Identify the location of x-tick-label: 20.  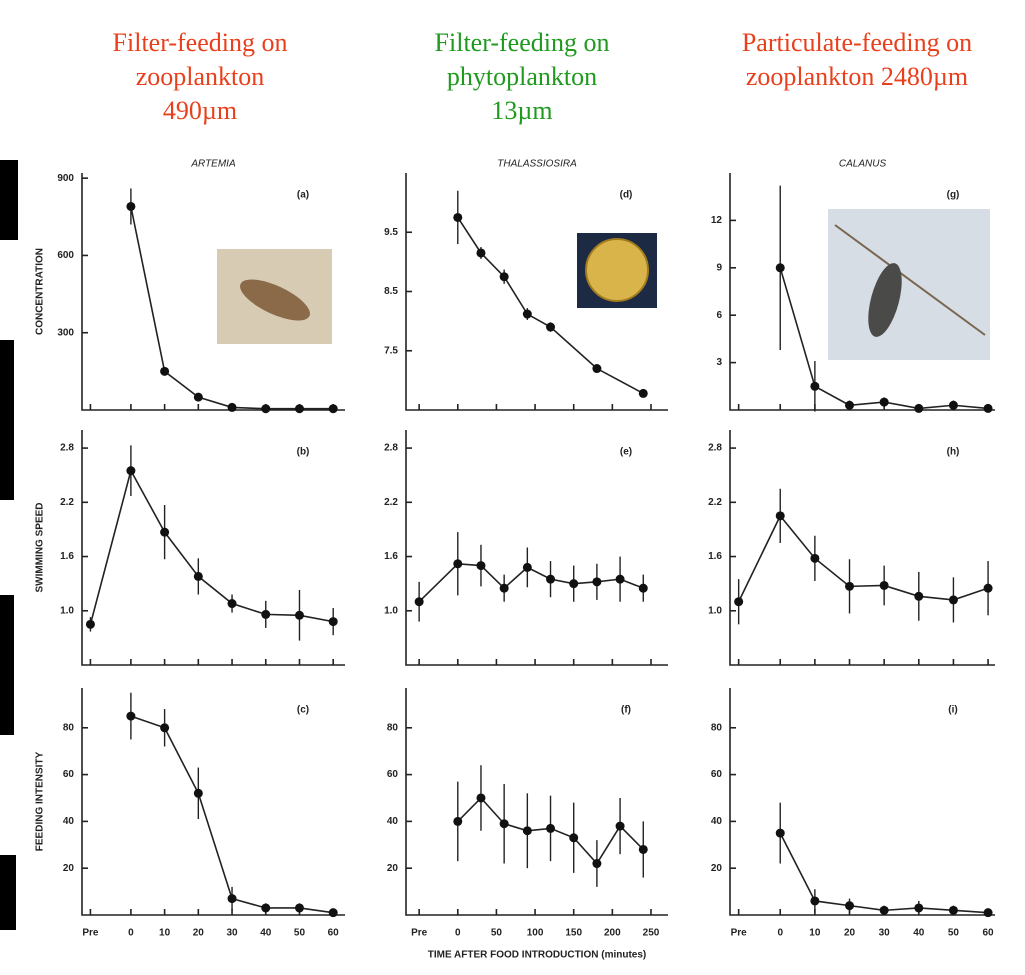
(199, 933).